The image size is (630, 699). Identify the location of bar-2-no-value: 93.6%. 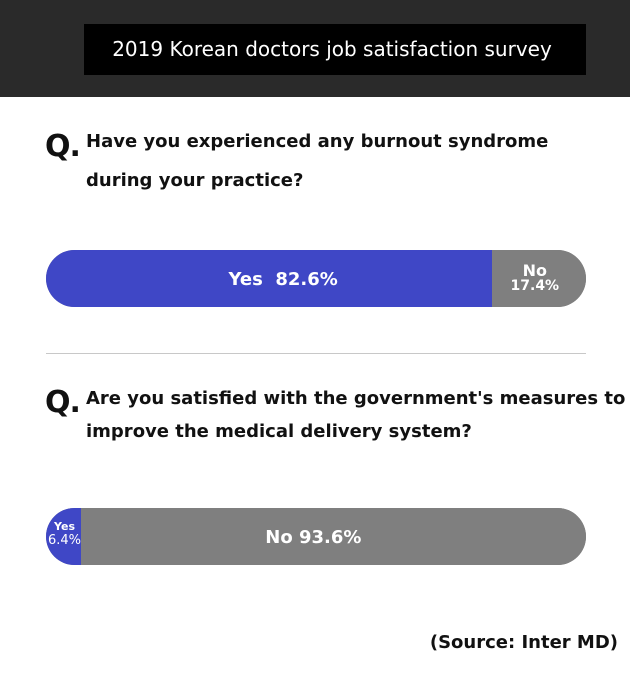
(330, 537).